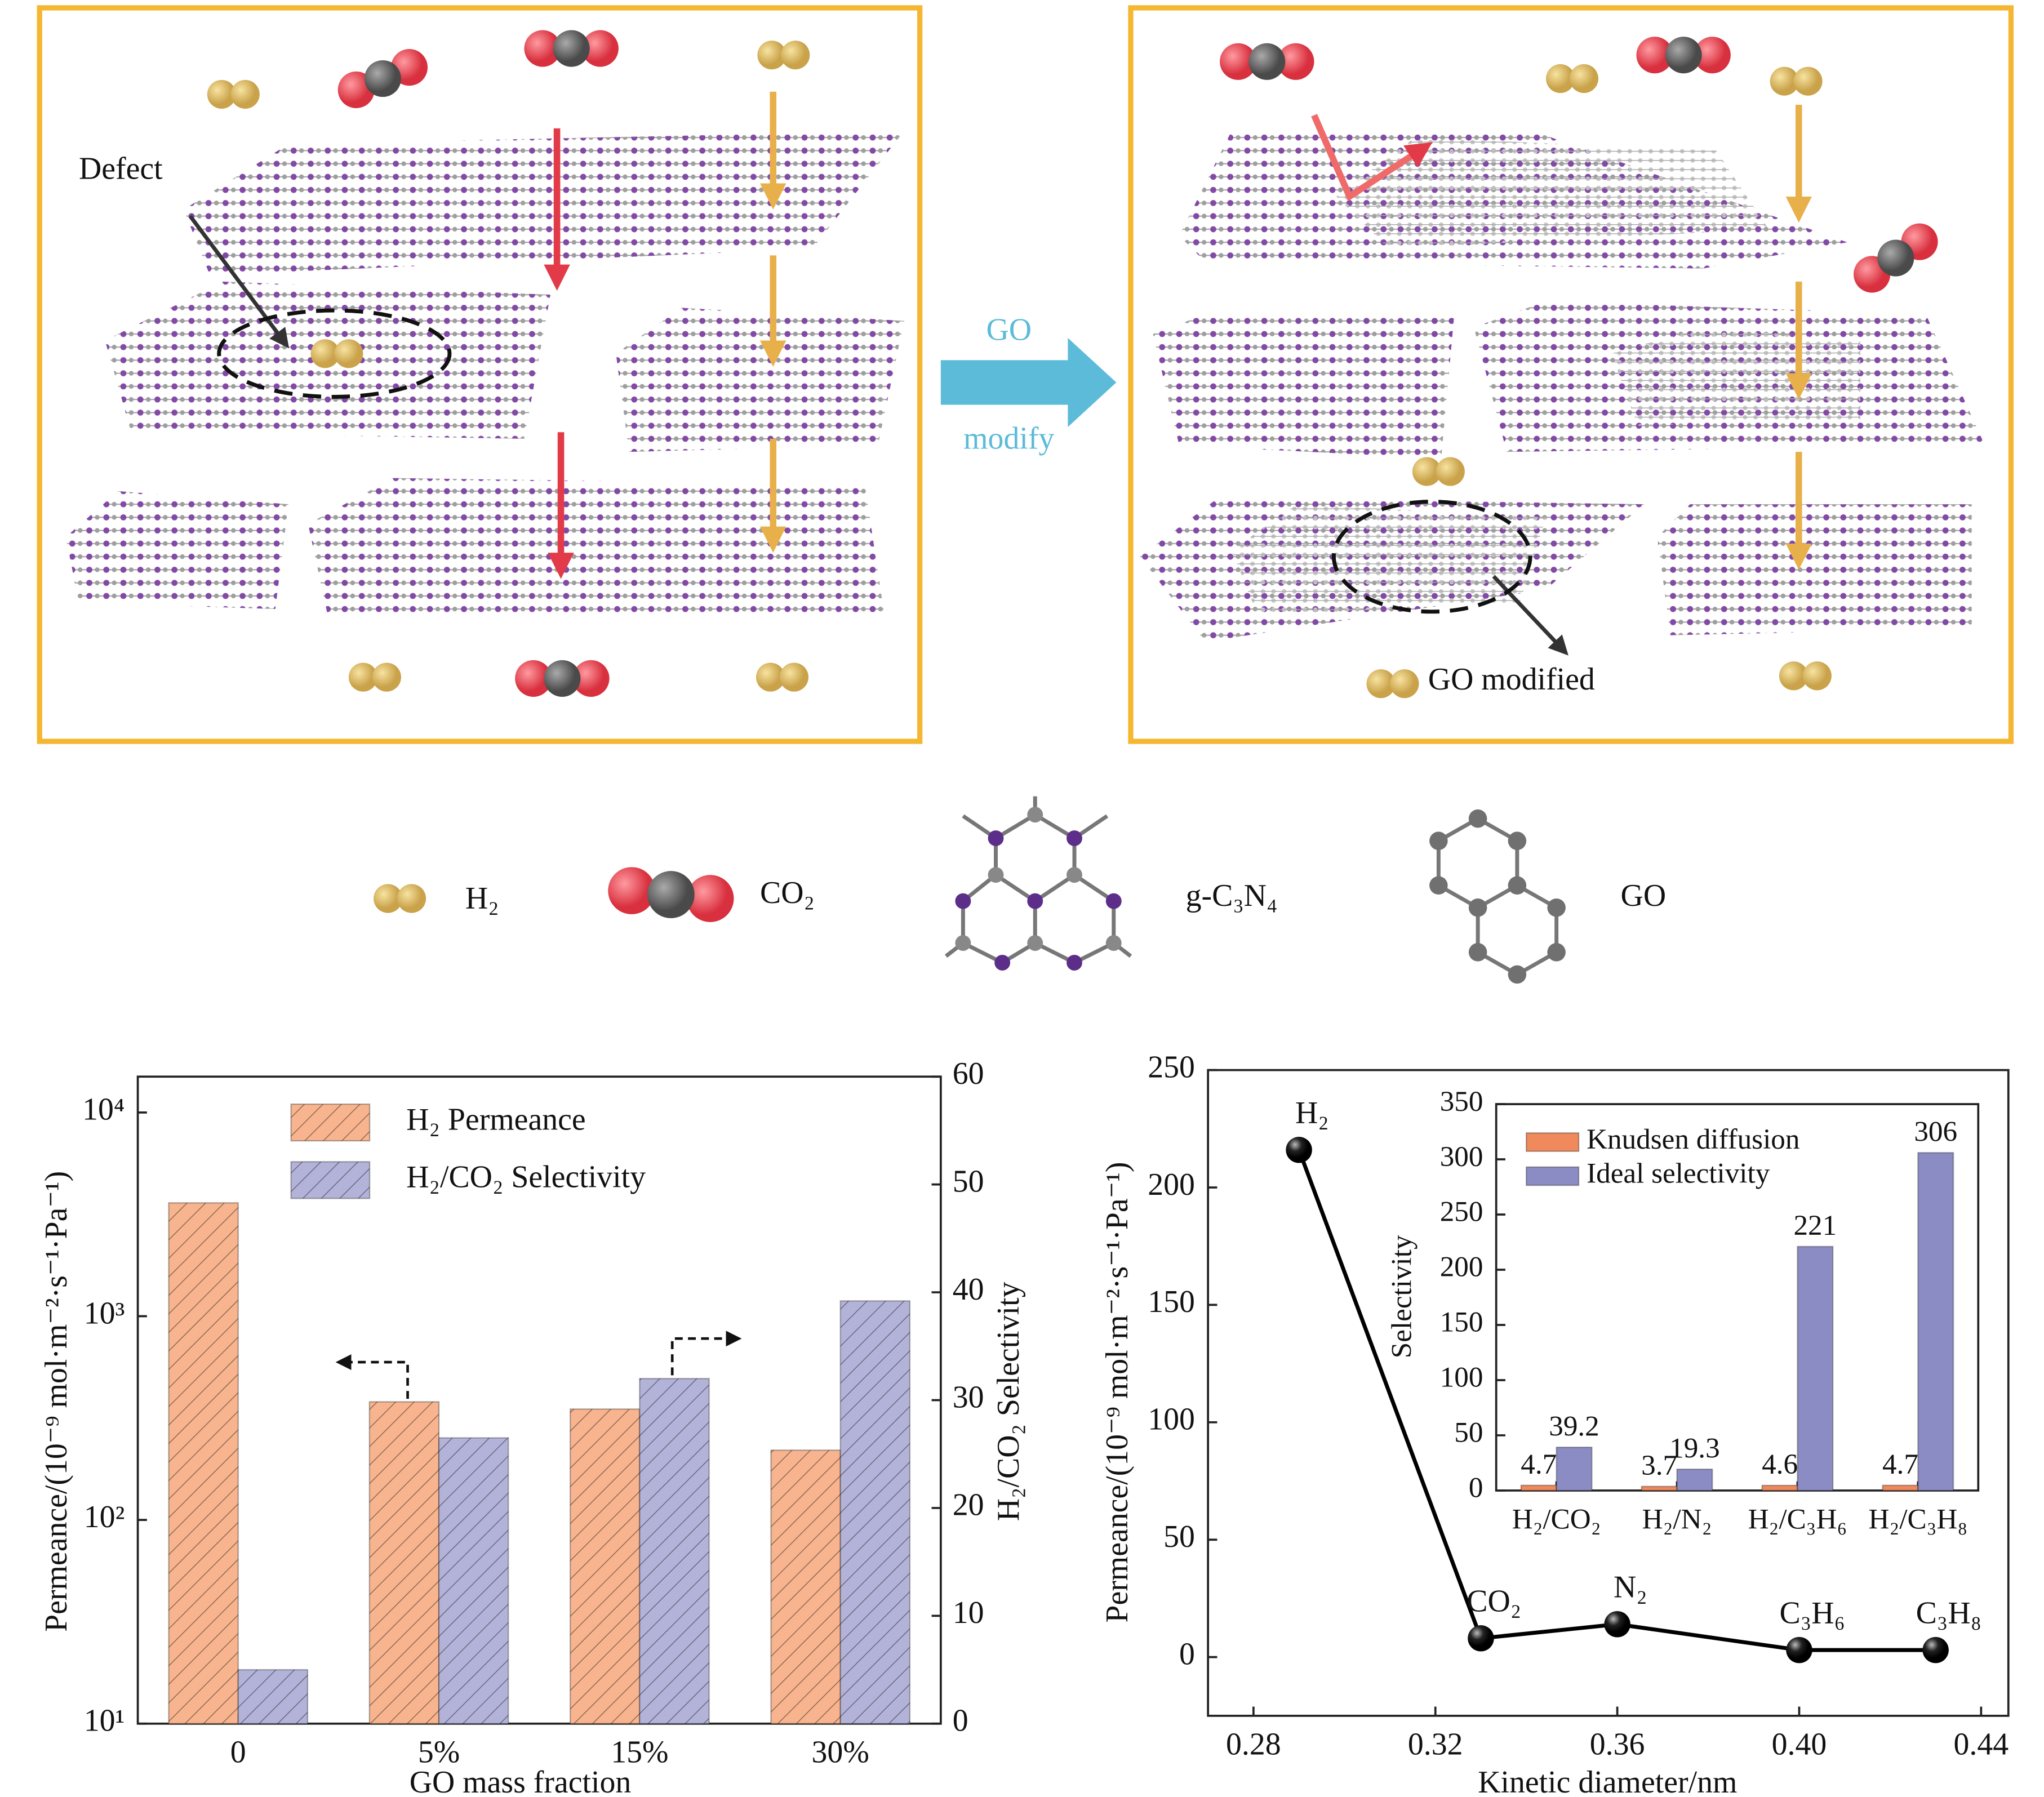 The width and height of the screenshot is (2044, 1797). Describe the element at coordinates (1574, 1426) in the screenshot. I see `data-label: 39.2` at that location.